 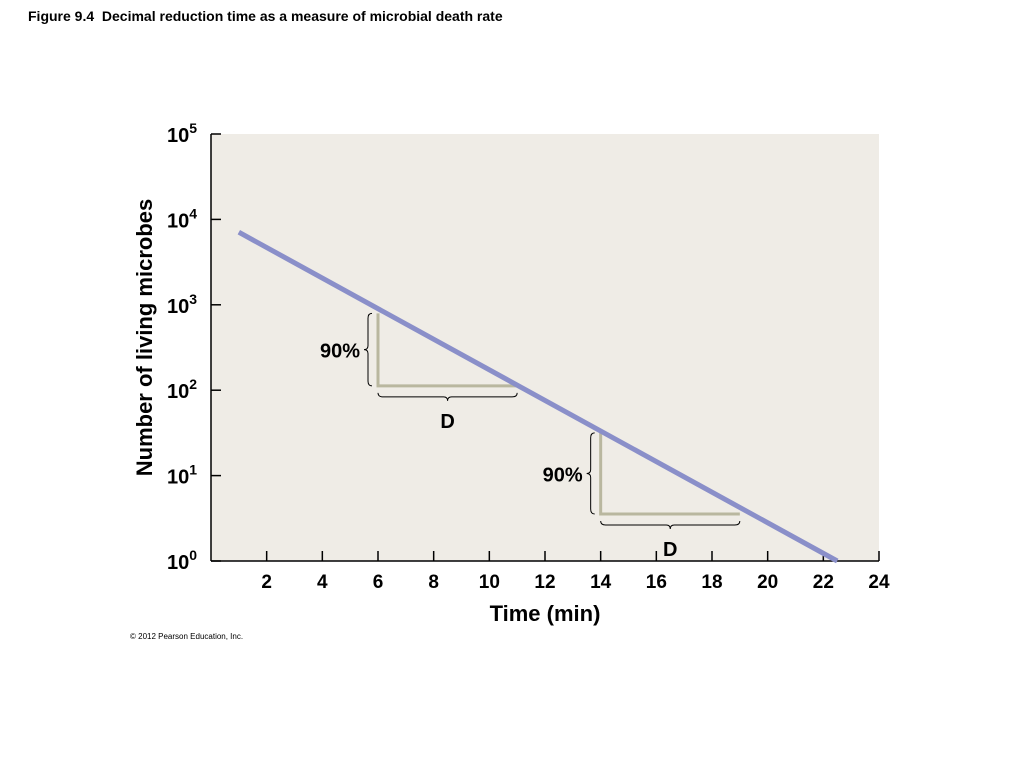 What do you see at coordinates (182, 475) in the screenshot?
I see `y-tick-label: 10¹` at bounding box center [182, 475].